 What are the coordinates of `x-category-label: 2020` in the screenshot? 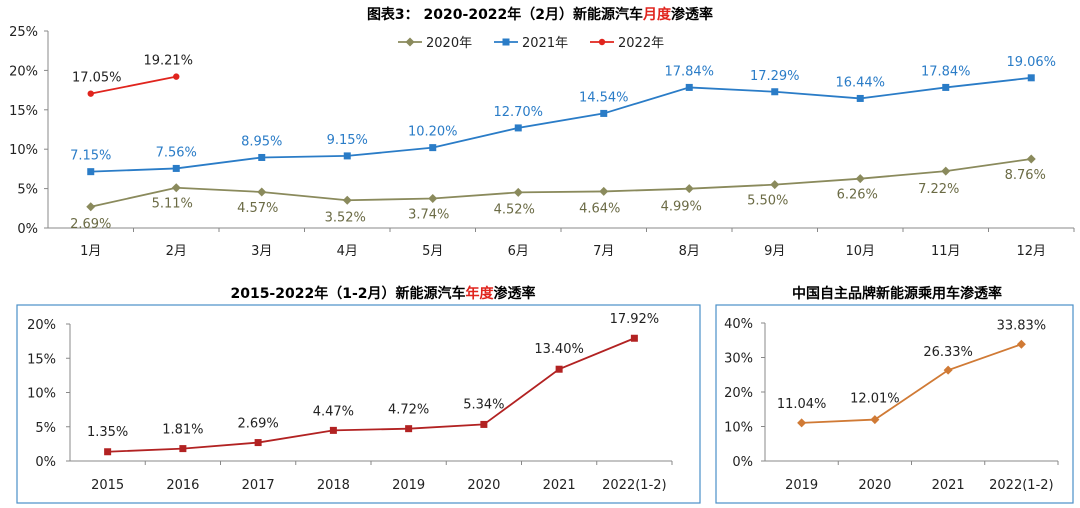 It's located at (483, 485).